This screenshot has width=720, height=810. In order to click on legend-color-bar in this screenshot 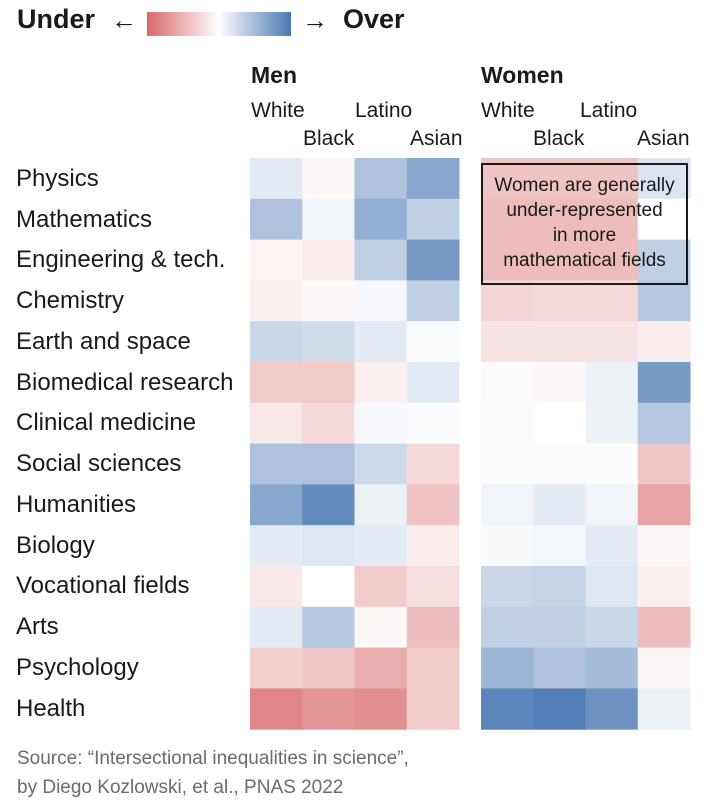, I will do `click(219, 24)`.